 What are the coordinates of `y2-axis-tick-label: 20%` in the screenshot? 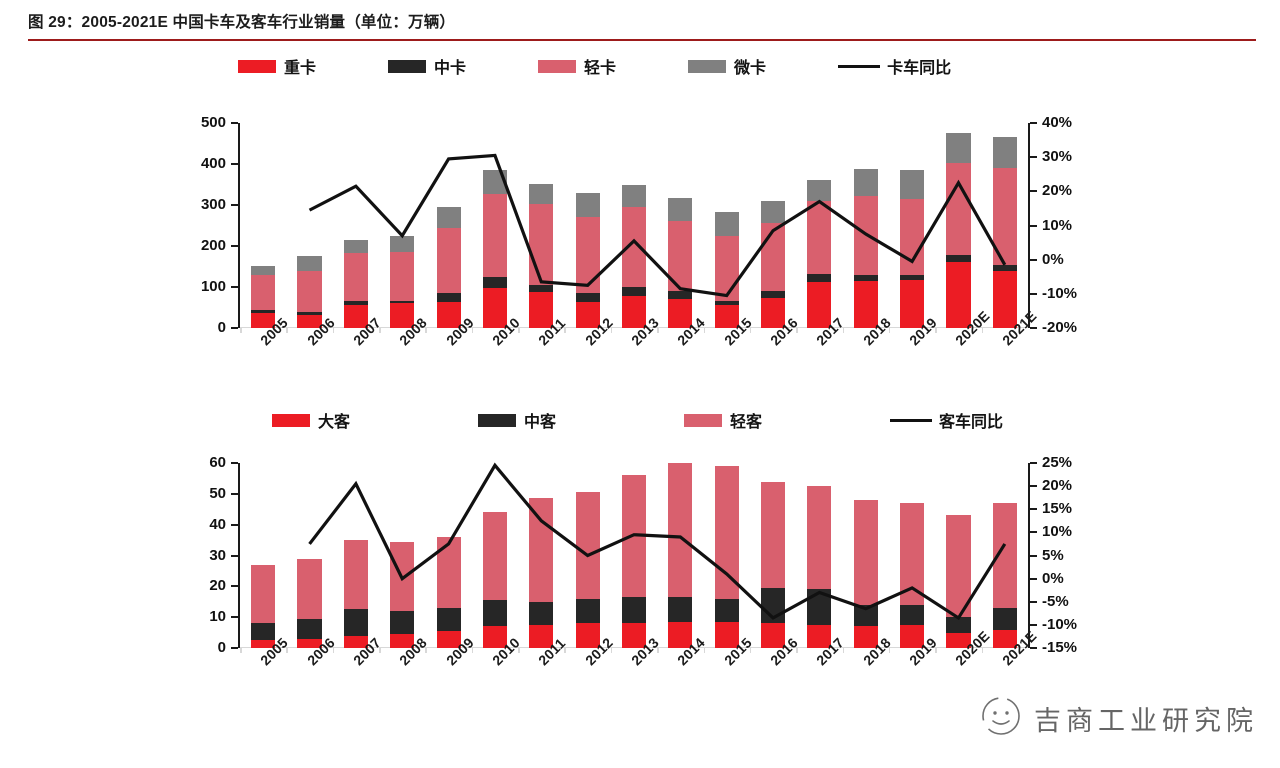 It's located at (1057, 486).